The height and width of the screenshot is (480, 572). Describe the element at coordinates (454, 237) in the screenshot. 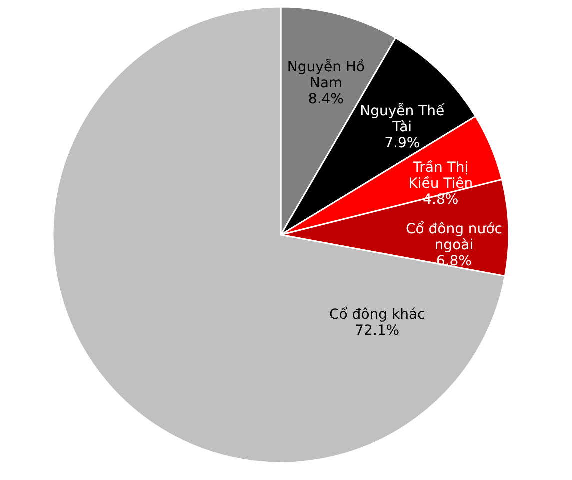

I see `slice-label: Cổ đông nước ngoài` at that location.